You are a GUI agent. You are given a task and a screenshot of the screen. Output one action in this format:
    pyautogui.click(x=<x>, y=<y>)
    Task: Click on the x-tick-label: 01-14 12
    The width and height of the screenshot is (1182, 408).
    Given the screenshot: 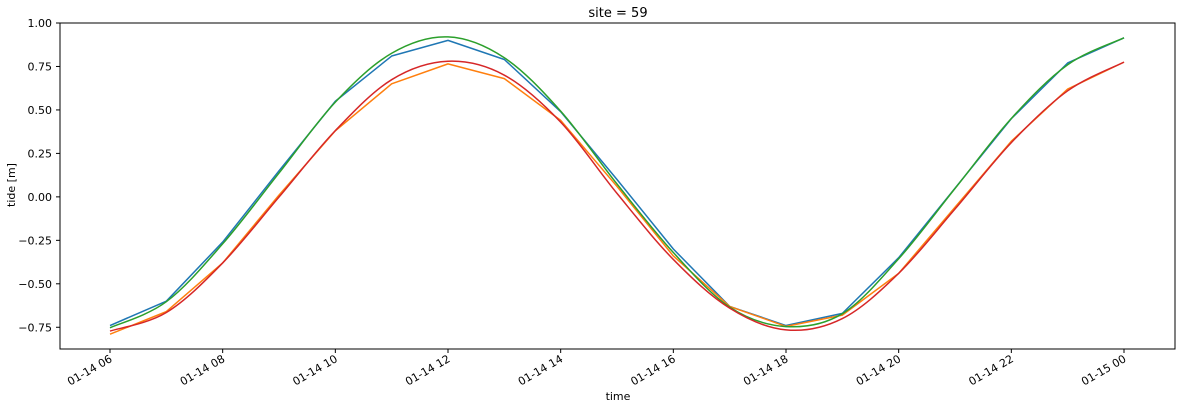 What is the action you would take?
    pyautogui.click(x=427, y=370)
    